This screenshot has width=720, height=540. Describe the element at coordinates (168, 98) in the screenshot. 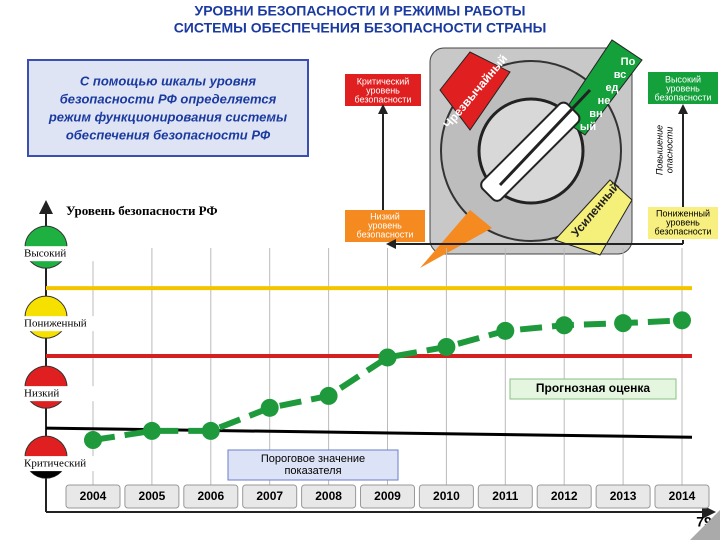

I see `note: безопасности РФ определяется` at that location.